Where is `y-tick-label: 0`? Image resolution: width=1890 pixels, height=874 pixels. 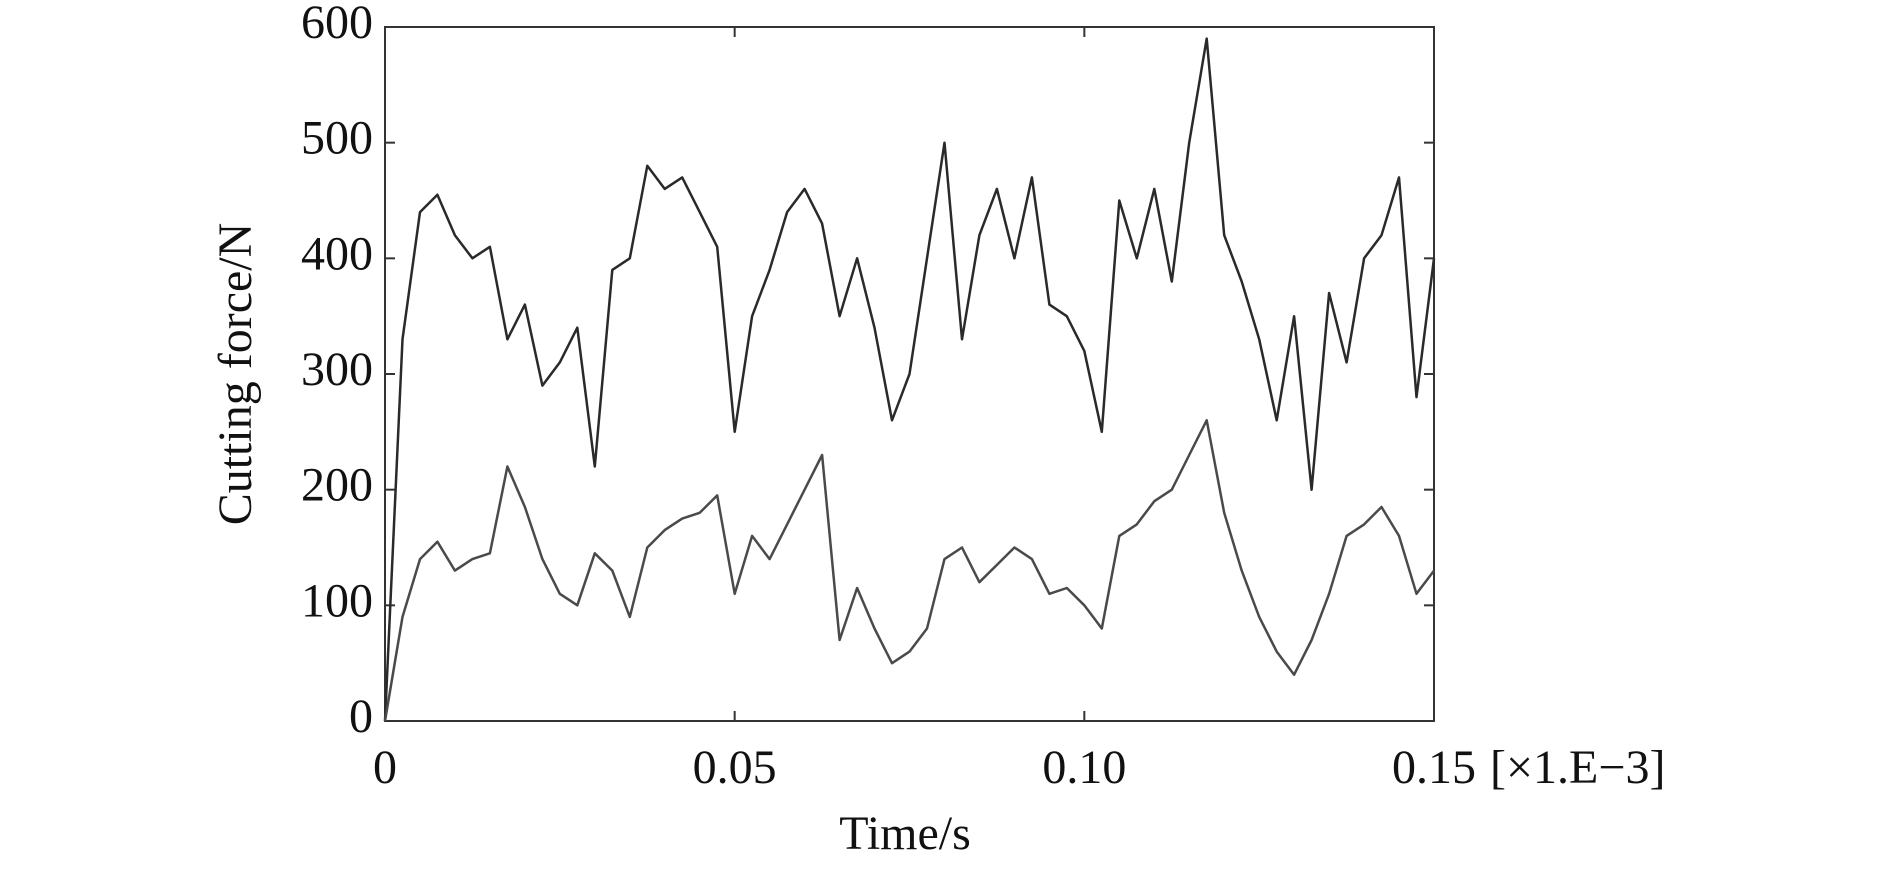
y-tick-label: 0 is located at coordinates (361, 716).